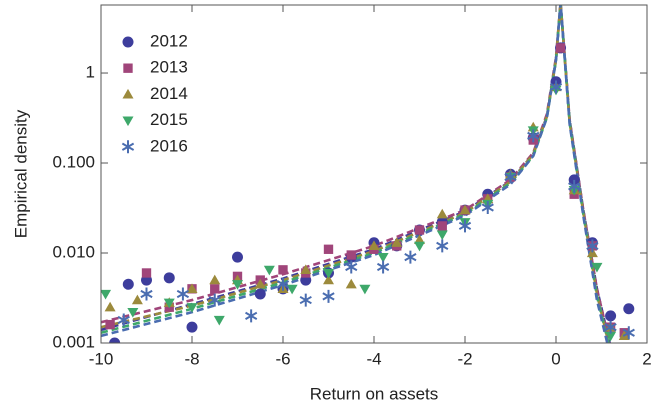 The height and width of the screenshot is (414, 653). Describe the element at coordinates (169, 119) in the screenshot. I see `legend-label: 2015` at that location.